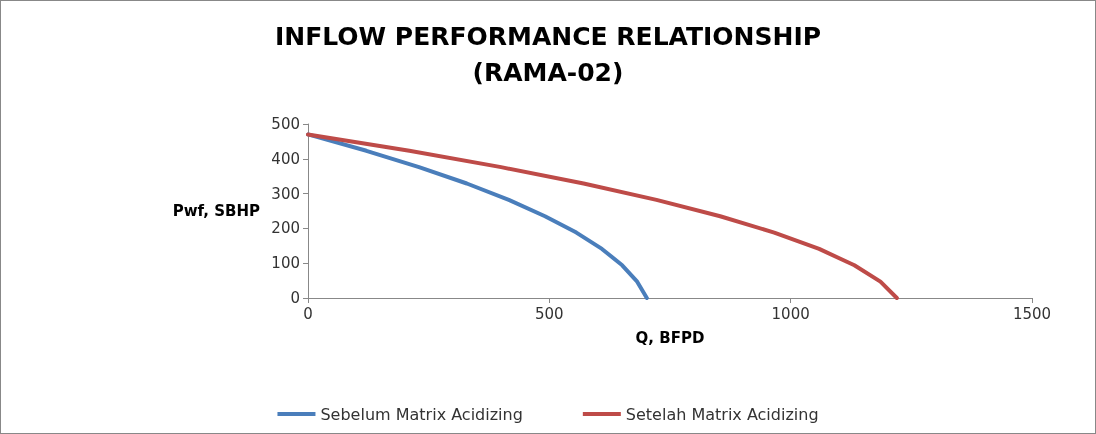 This screenshot has height=434, width=1096. Describe the element at coordinates (285, 124) in the screenshot. I see `y-tick-label: 500` at that location.